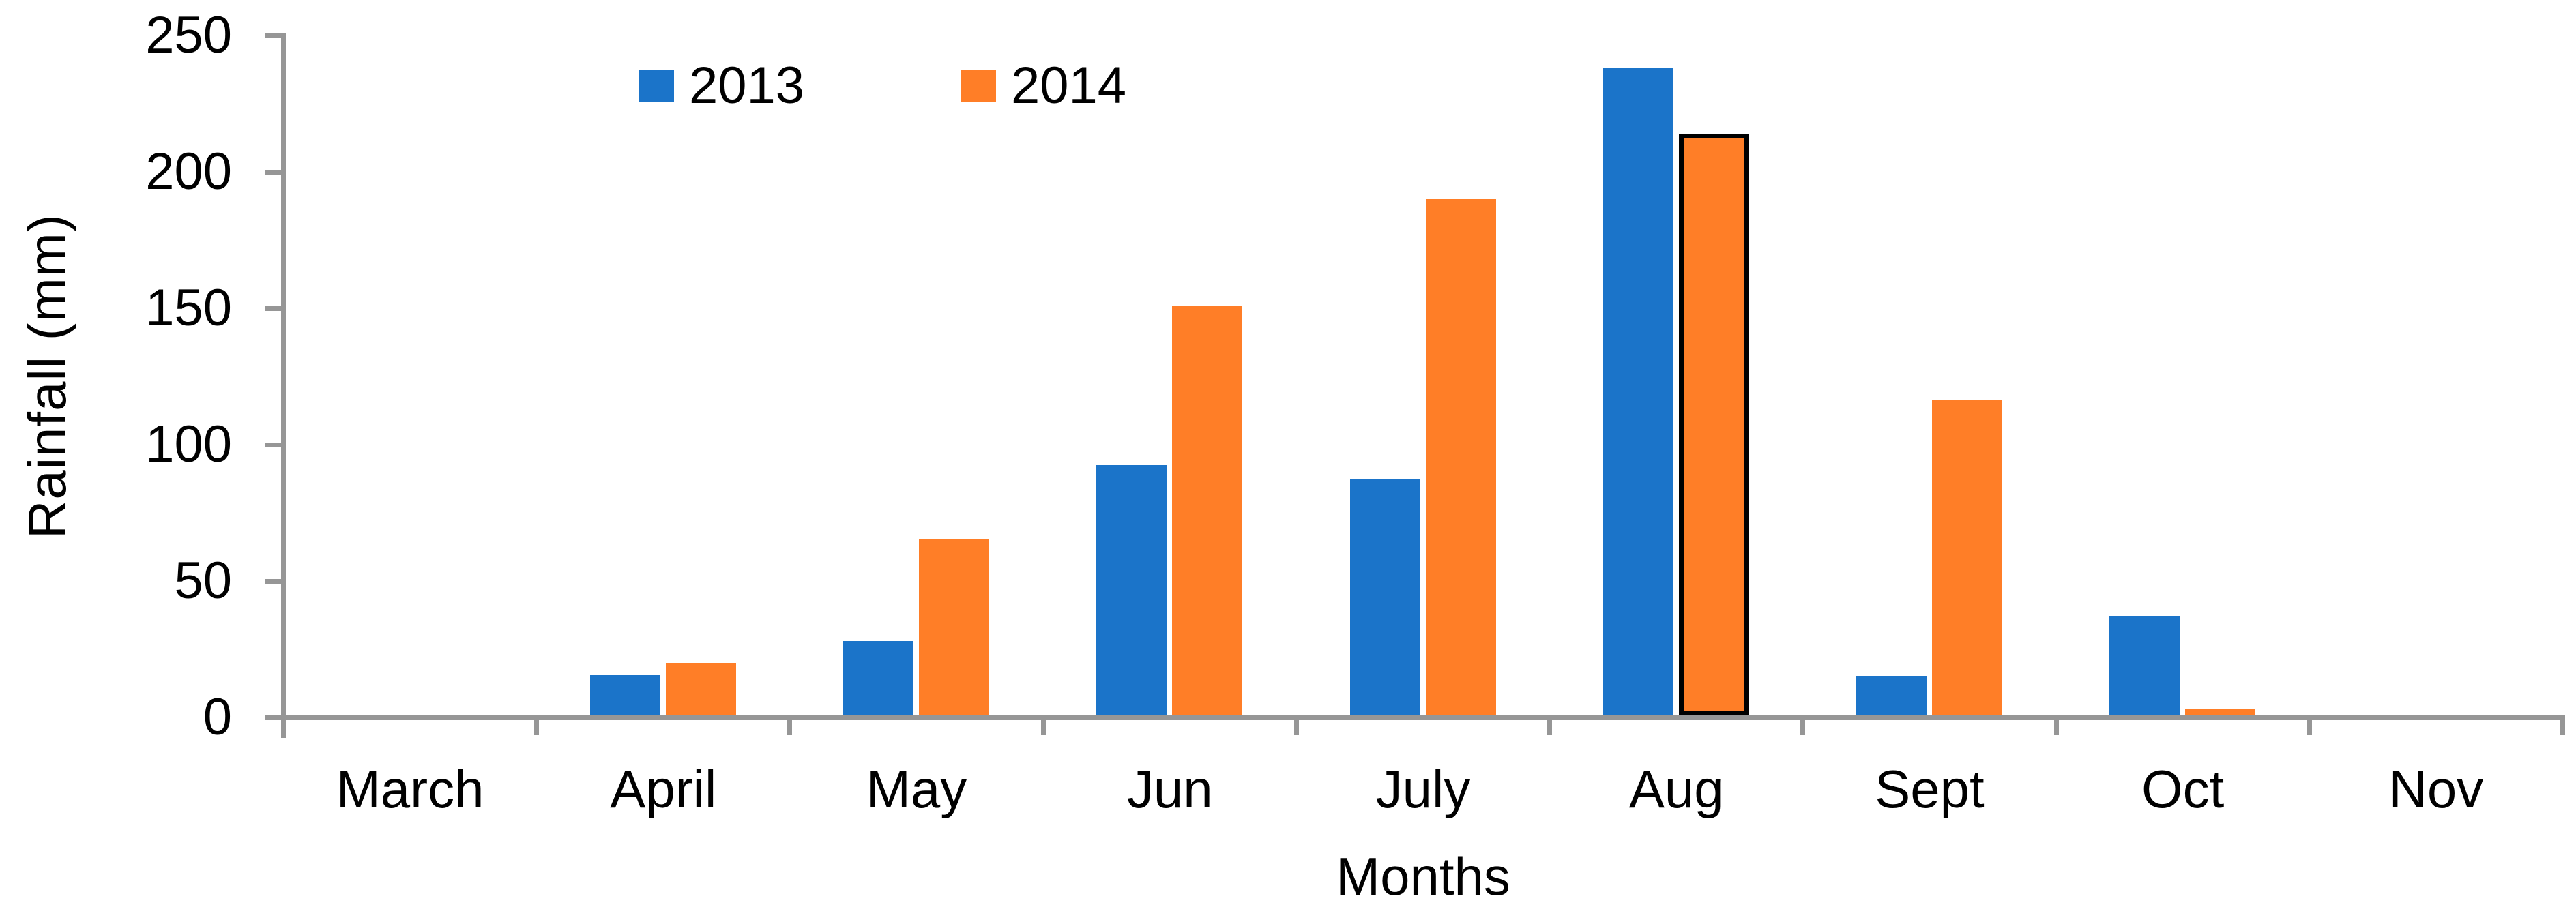  I want to click on bar-2013-july, so click(1384, 597).